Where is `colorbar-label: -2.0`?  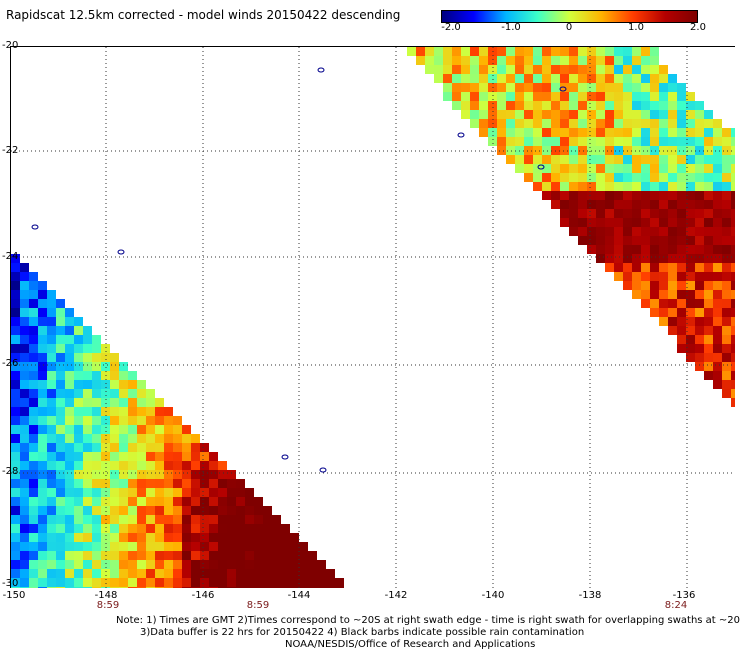
colorbar-label: -2.0 is located at coordinates (451, 27).